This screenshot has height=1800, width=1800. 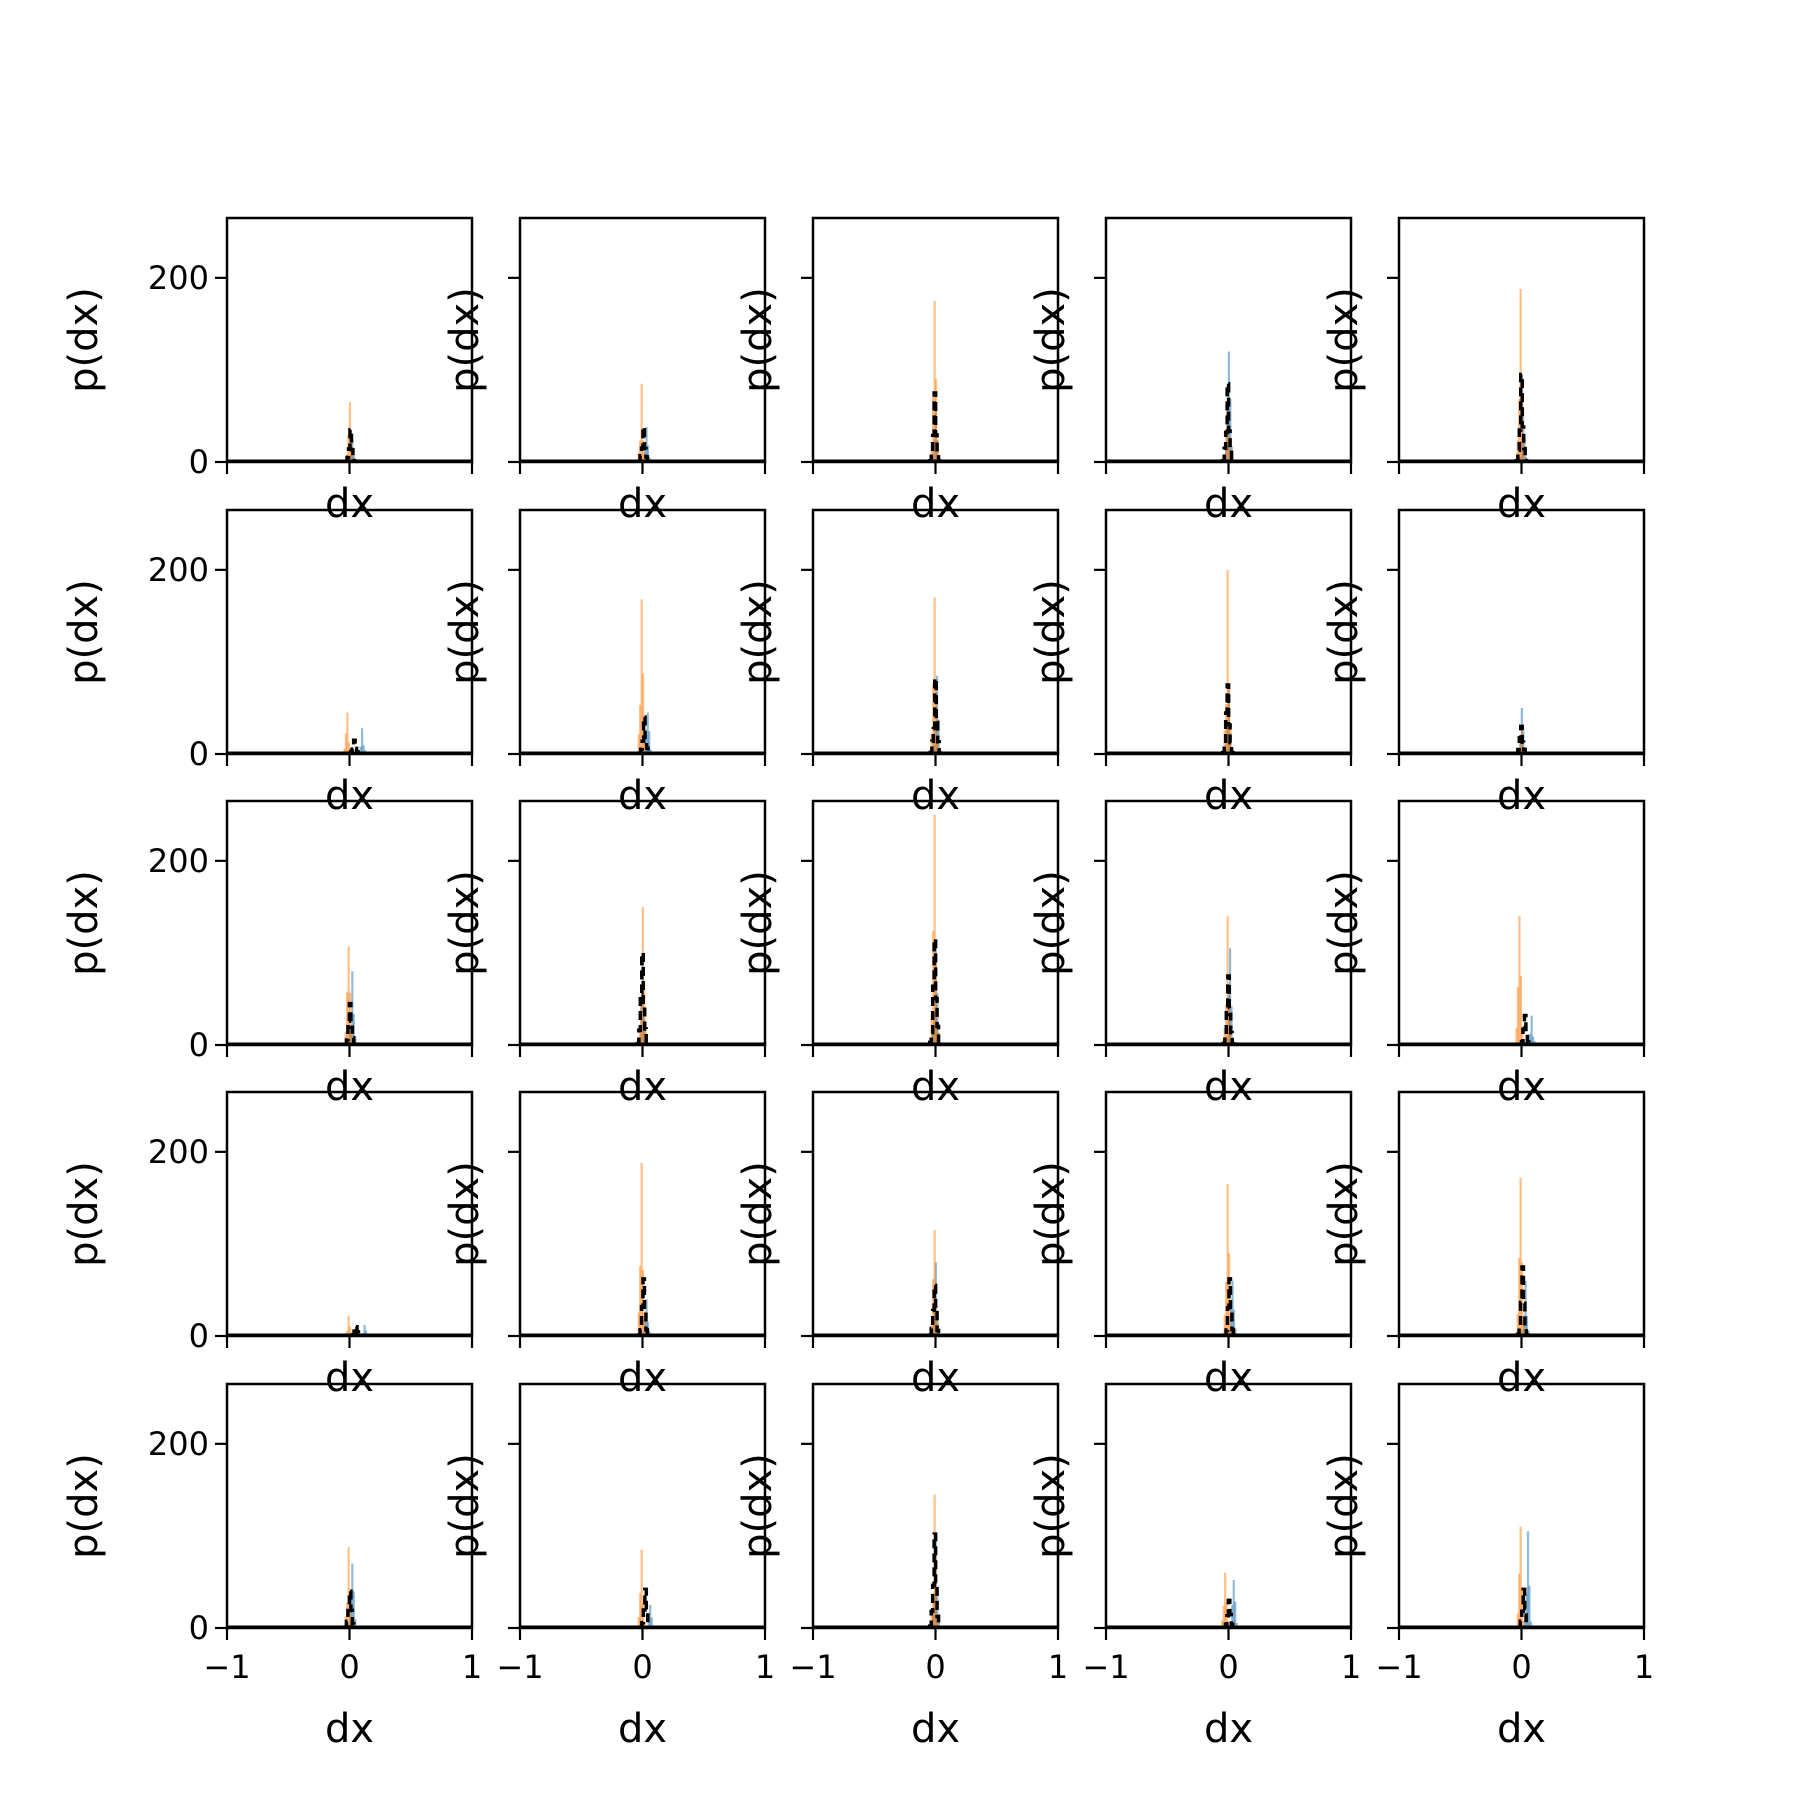 I want to click on subplot-3-2: dx p(dx), so click(x=897, y=1245).